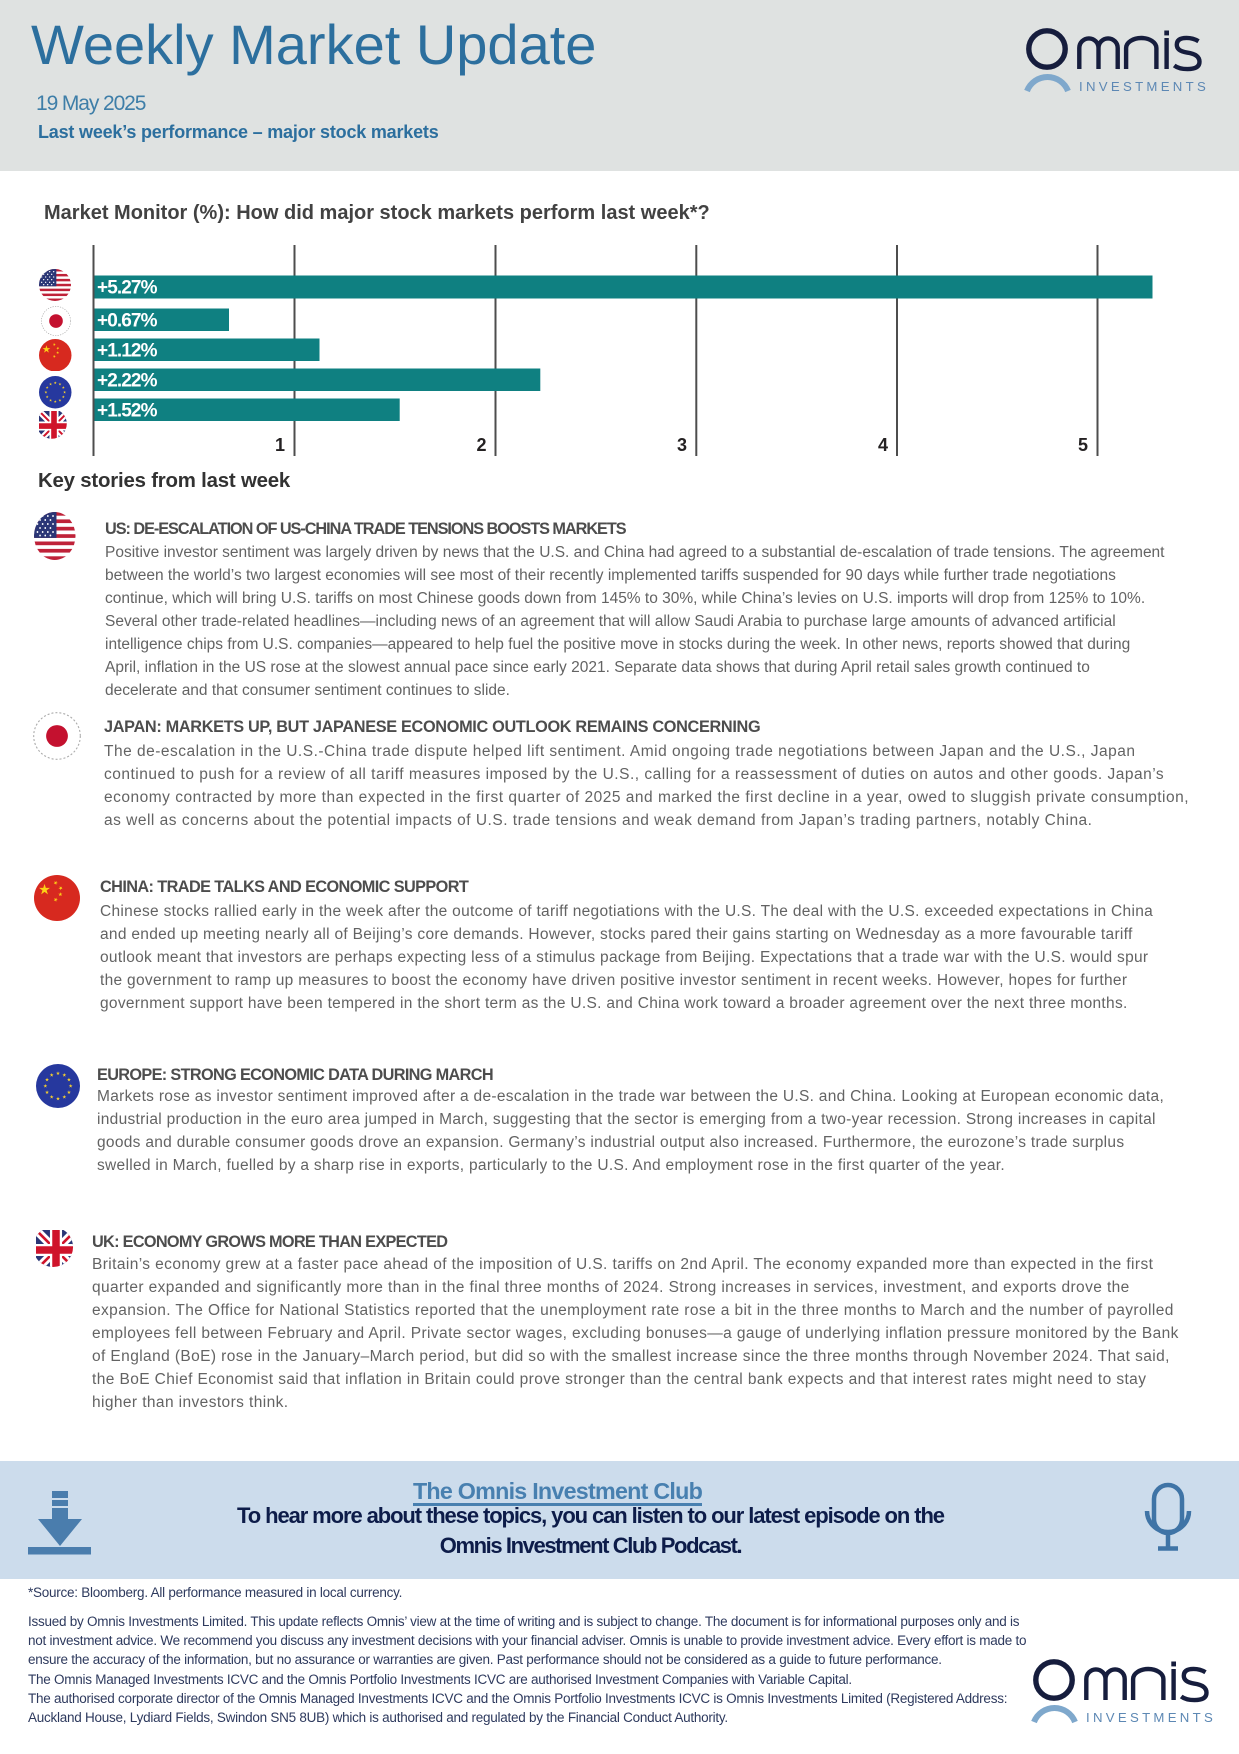 This screenshot has height=1754, width=1239. What do you see at coordinates (883, 445) in the screenshot?
I see `svg-text: 4` at bounding box center [883, 445].